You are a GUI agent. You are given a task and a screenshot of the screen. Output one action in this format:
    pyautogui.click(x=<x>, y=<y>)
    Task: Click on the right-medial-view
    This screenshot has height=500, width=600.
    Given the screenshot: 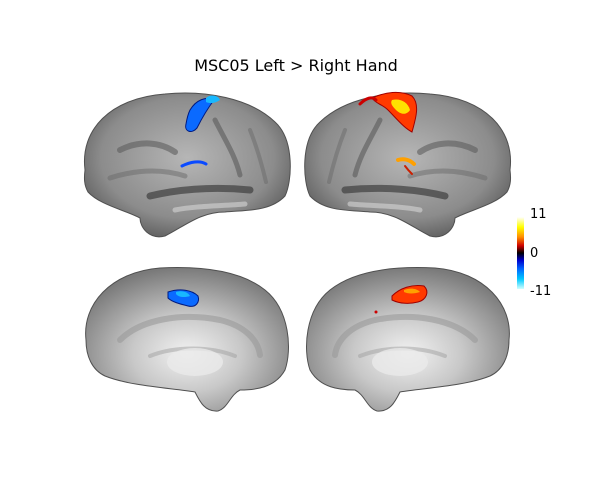 What is the action you would take?
    pyautogui.click(x=408, y=339)
    